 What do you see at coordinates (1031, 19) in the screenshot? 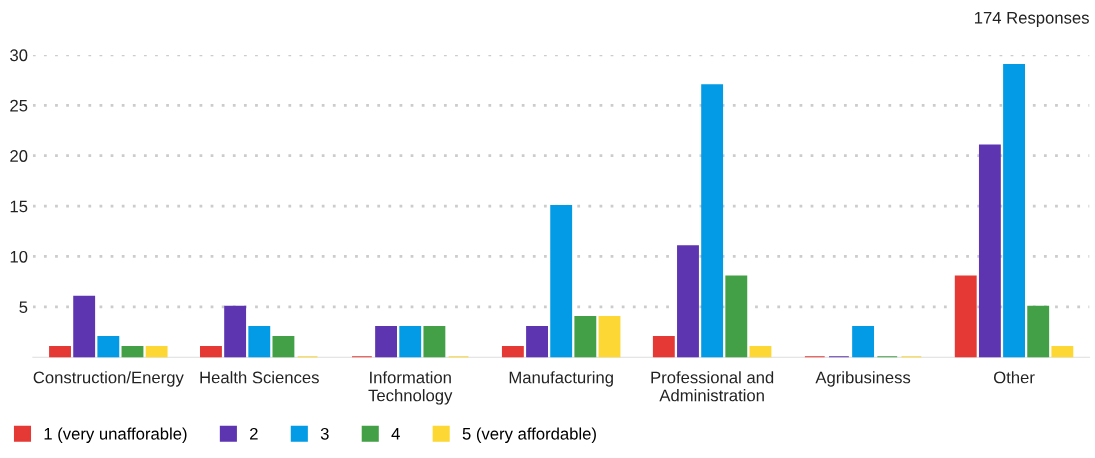
I see `text: 174 Responses` at bounding box center [1031, 19].